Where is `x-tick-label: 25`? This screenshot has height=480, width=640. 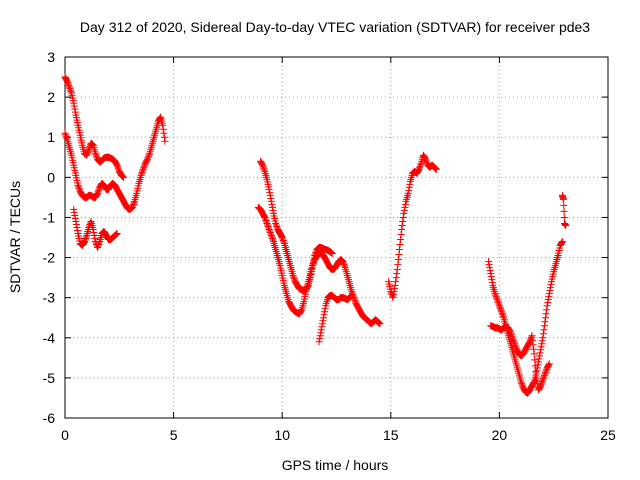 x-tick-label: 25 is located at coordinates (608, 435).